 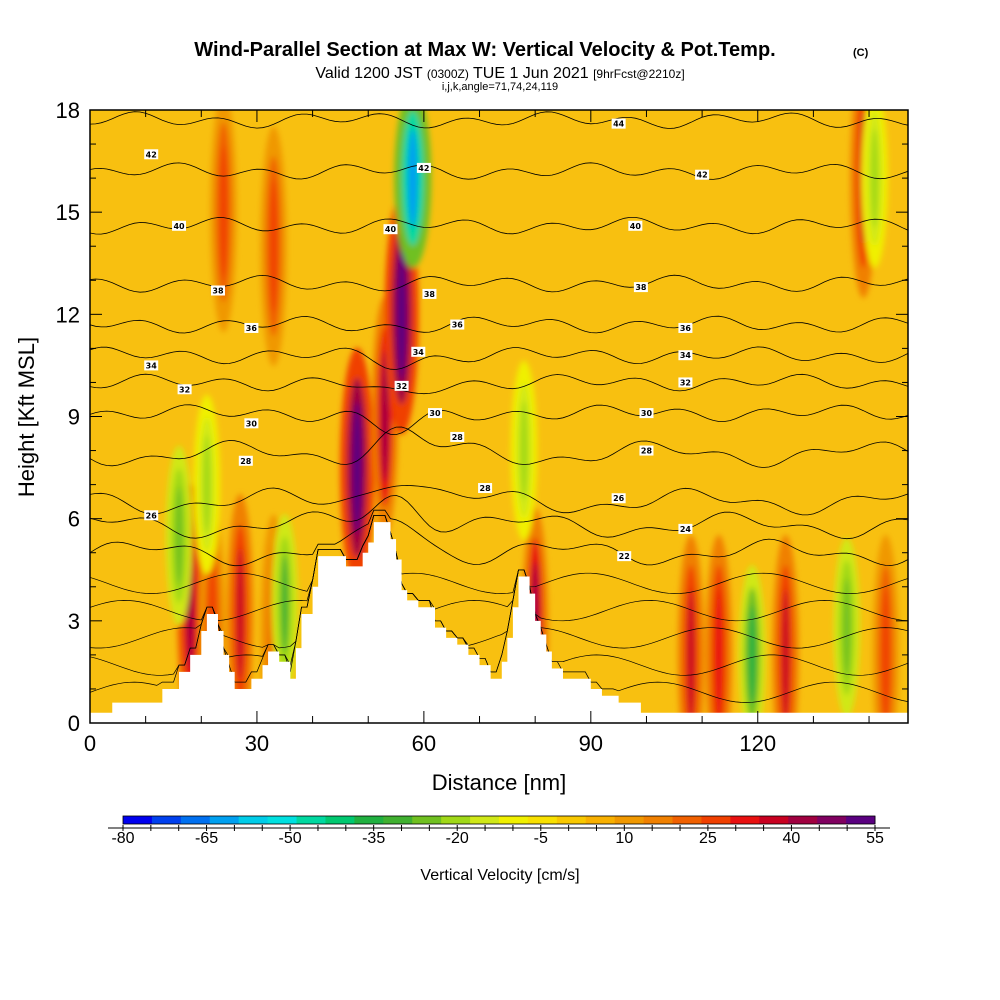 I want to click on y-axis-label: Height [Kft MSL], so click(x=26, y=417).